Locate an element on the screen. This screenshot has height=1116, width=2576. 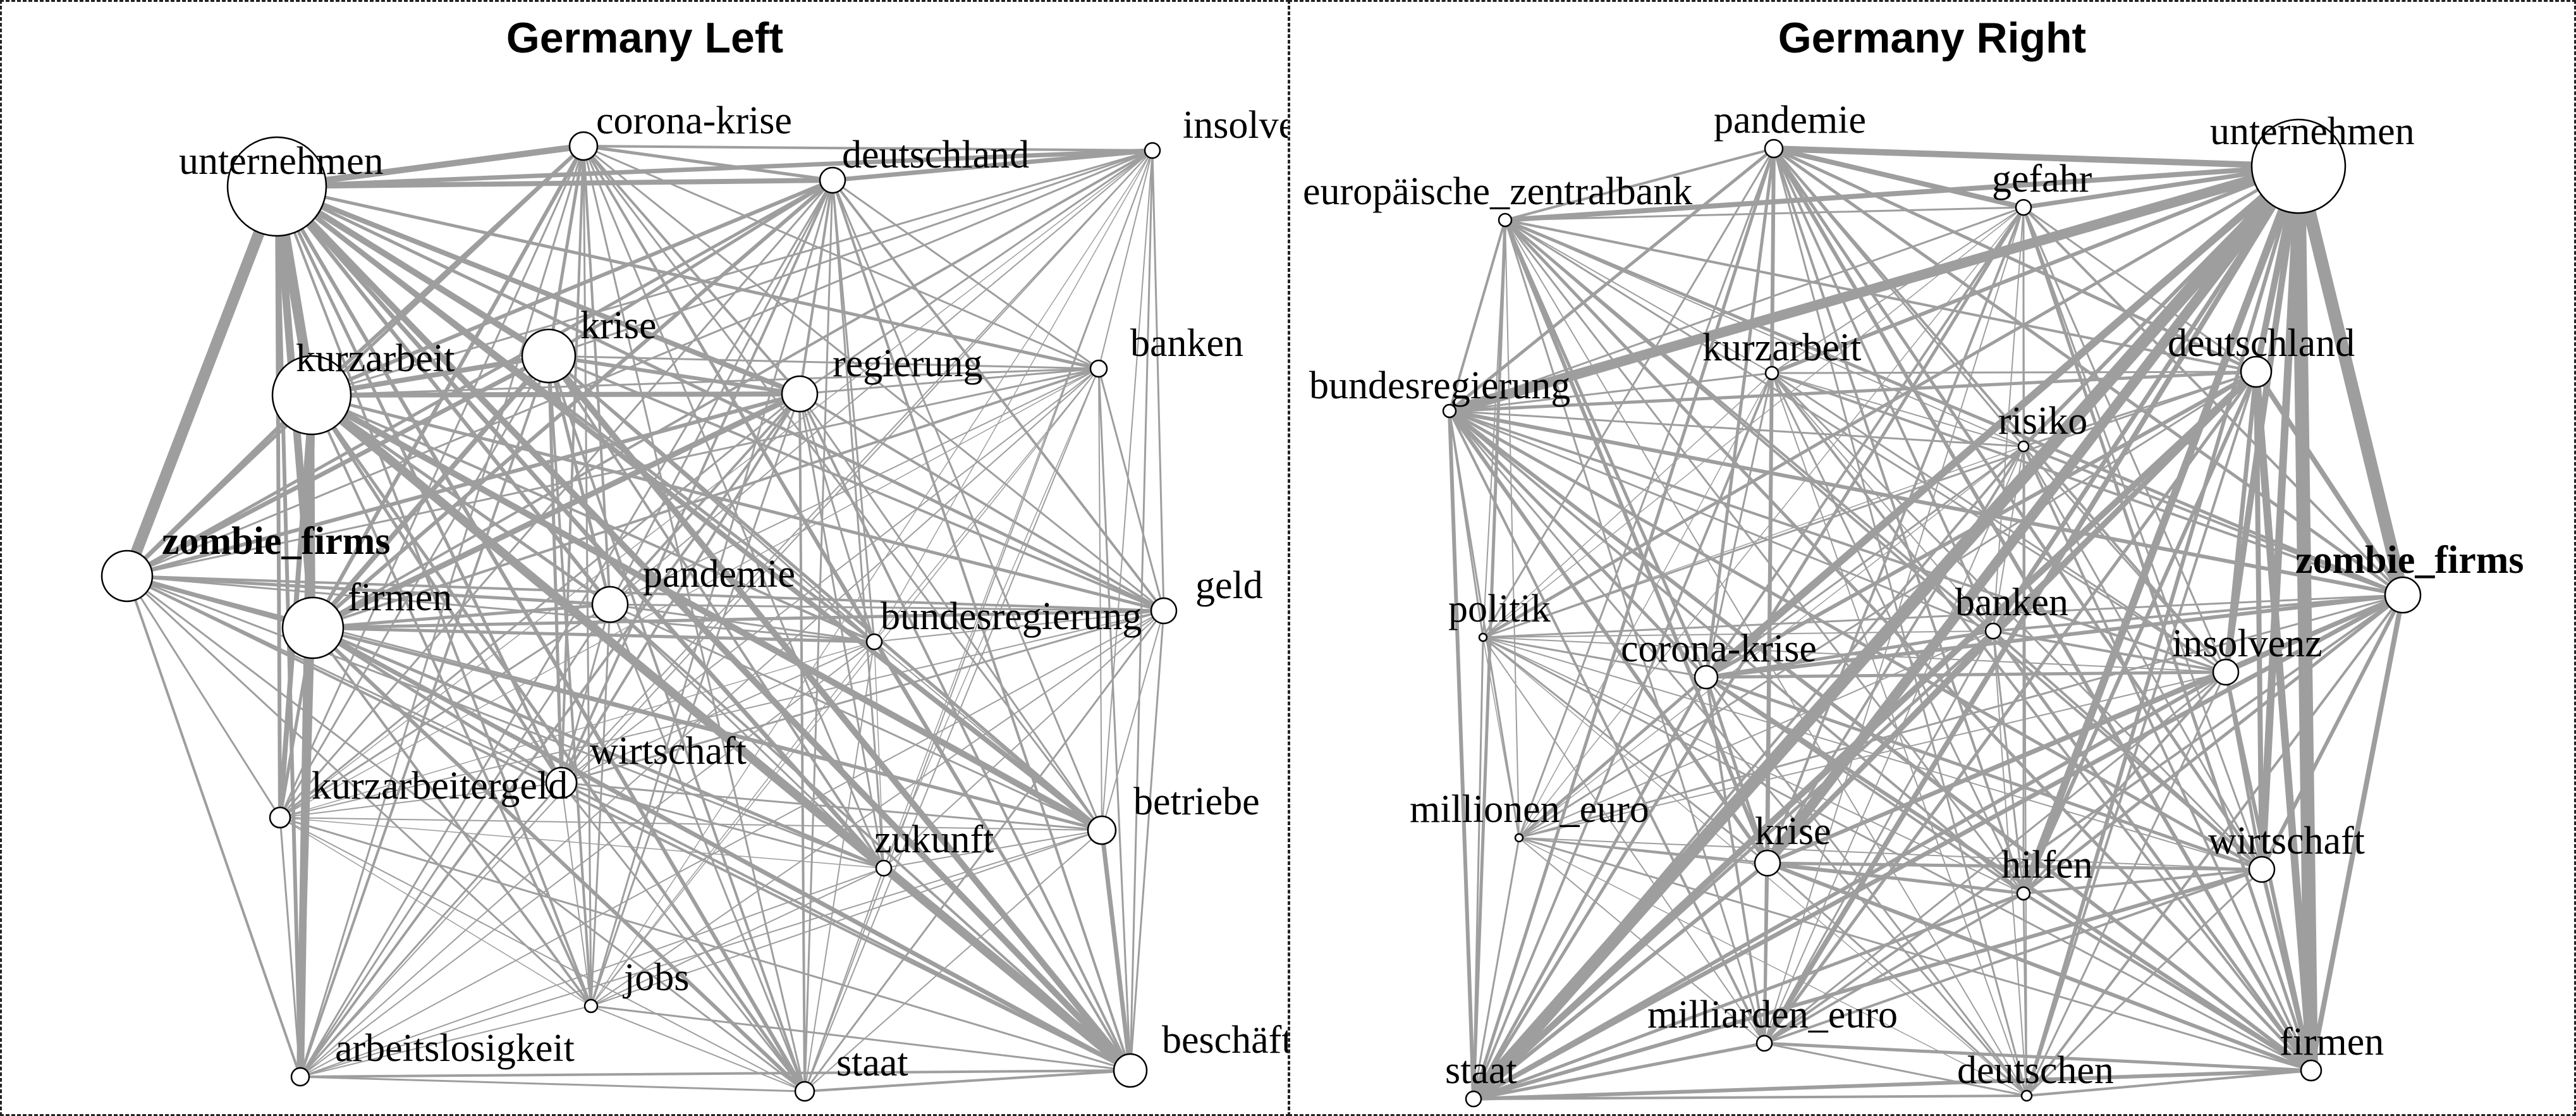
edge-gefahr-millionen-euro is located at coordinates (1771, 522).